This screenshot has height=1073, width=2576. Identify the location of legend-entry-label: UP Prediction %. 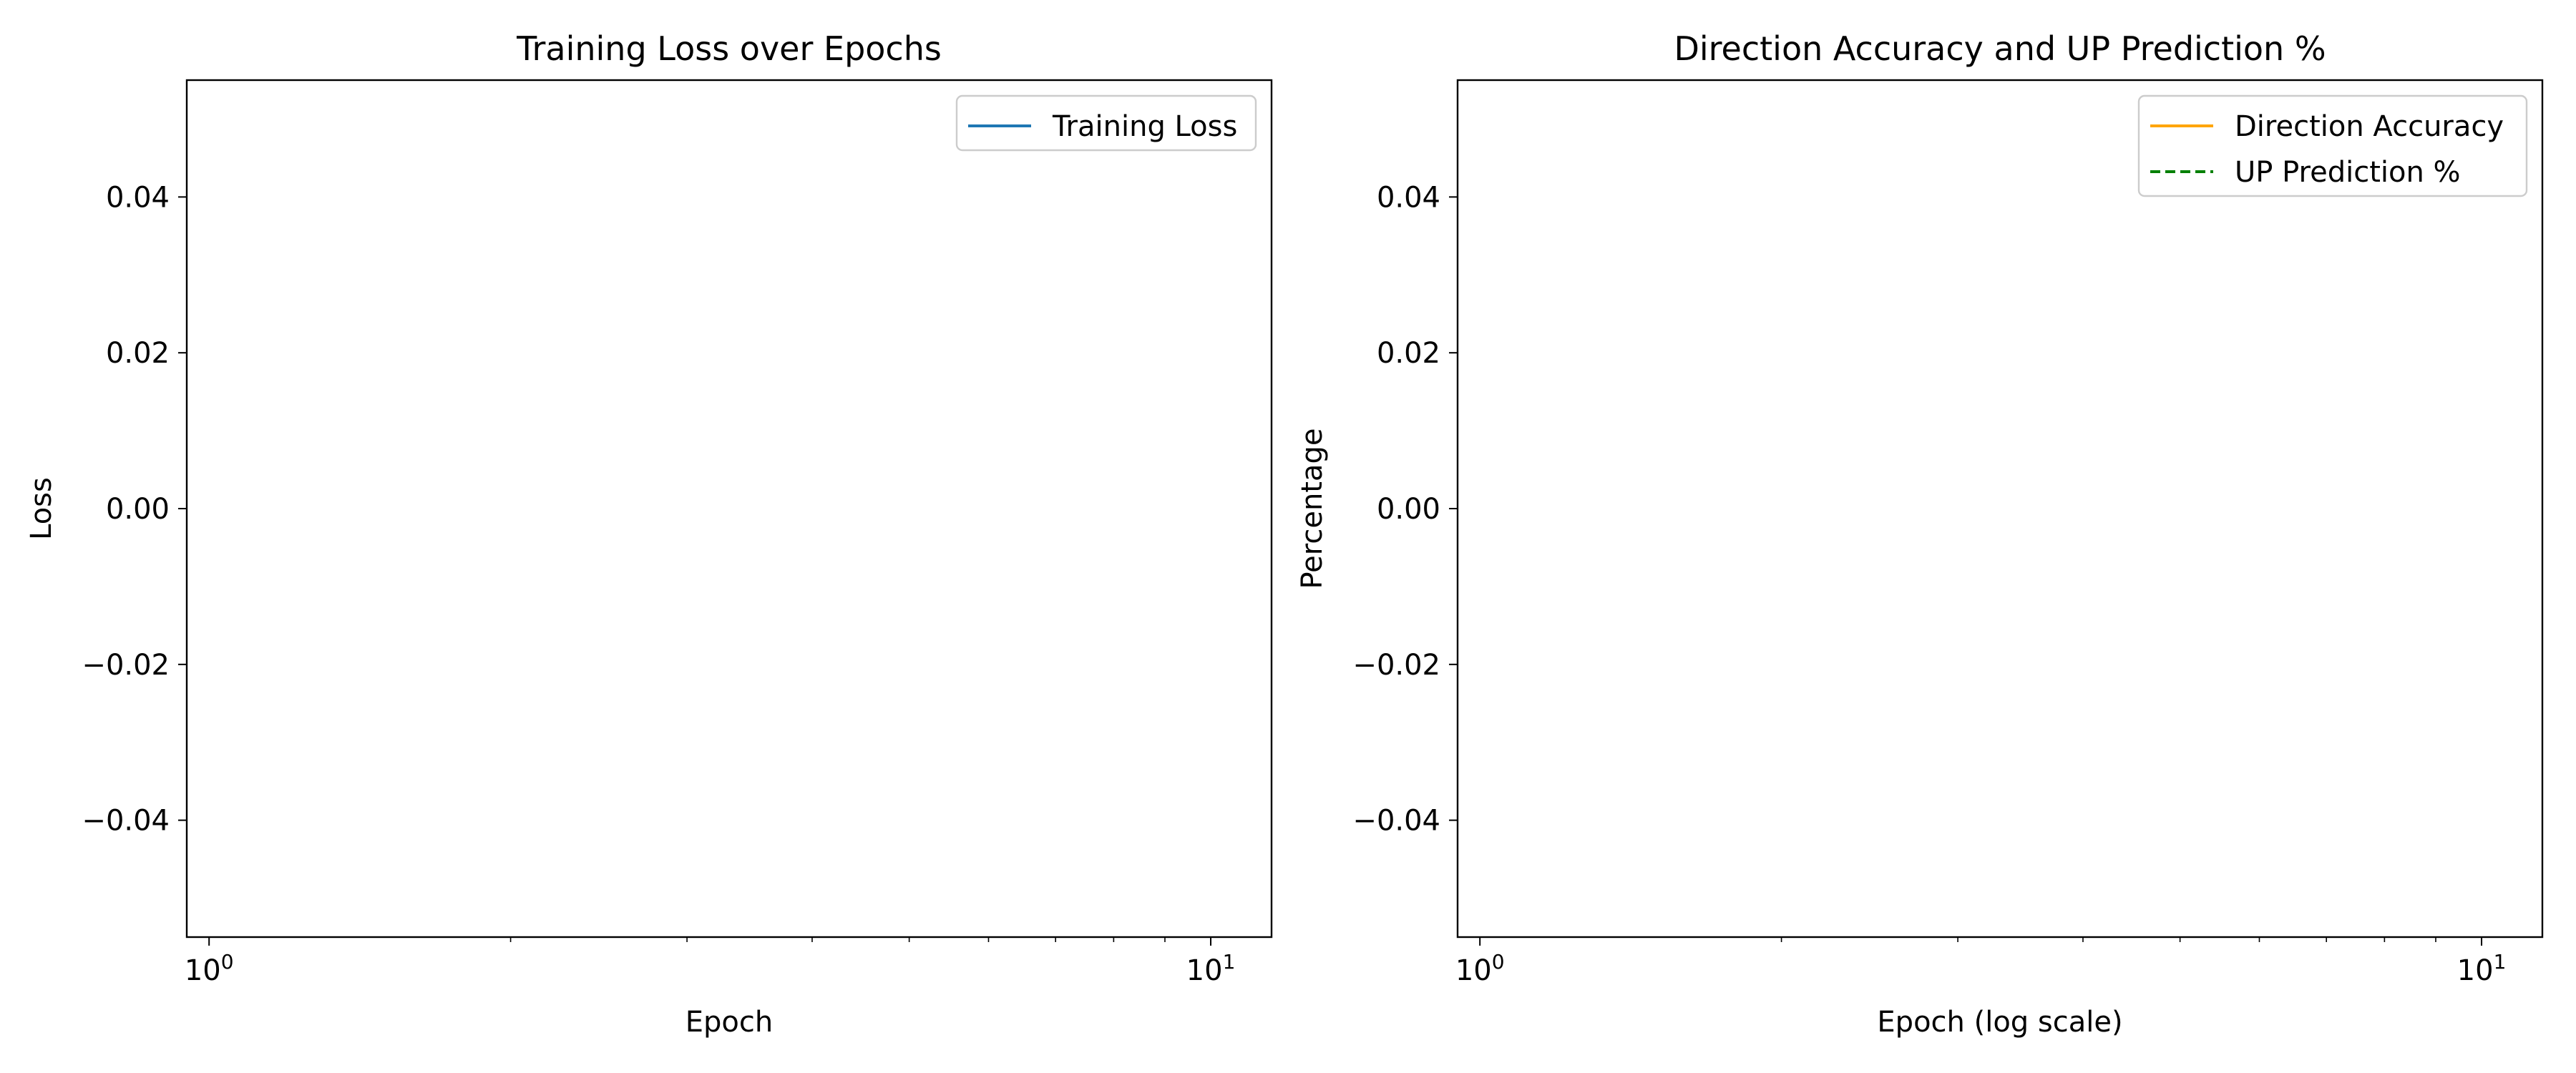
(2348, 172).